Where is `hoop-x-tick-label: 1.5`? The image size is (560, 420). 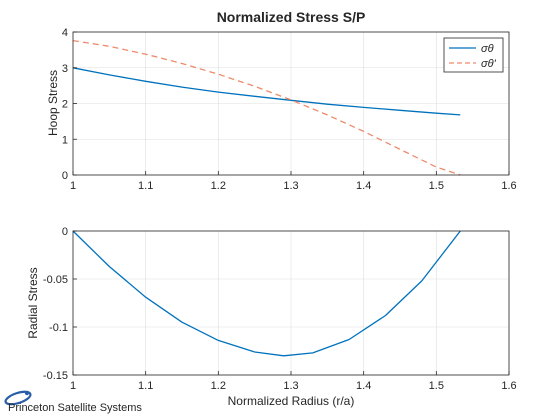 hoop-x-tick-label: 1.5 is located at coordinates (436, 186).